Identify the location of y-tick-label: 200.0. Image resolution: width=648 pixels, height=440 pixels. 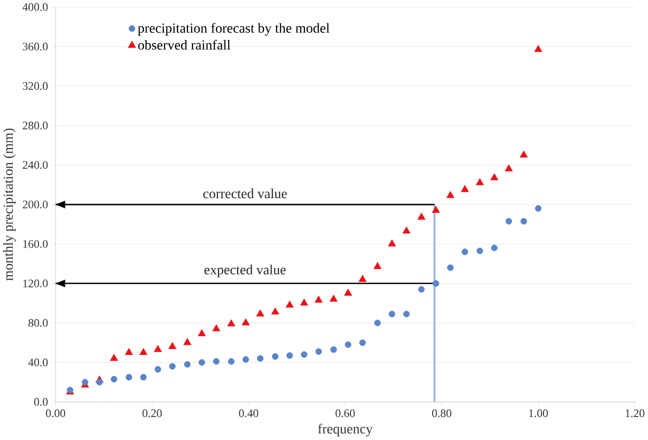
(35, 204).